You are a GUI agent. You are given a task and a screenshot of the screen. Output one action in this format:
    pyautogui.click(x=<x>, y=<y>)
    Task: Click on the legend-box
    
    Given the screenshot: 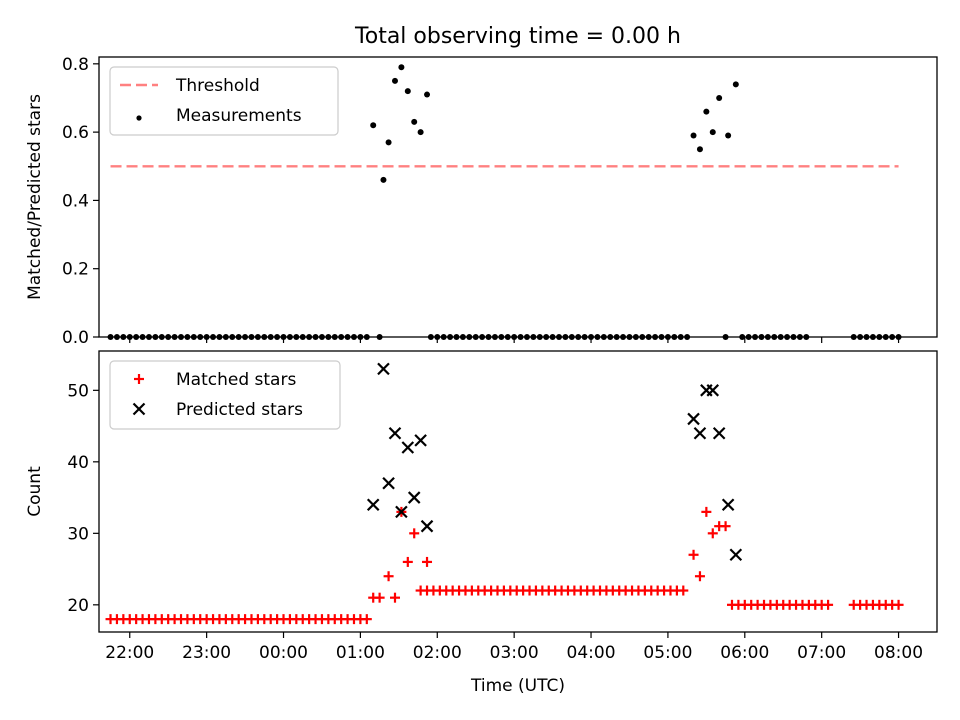 What is the action you would take?
    pyautogui.click(x=224, y=101)
    